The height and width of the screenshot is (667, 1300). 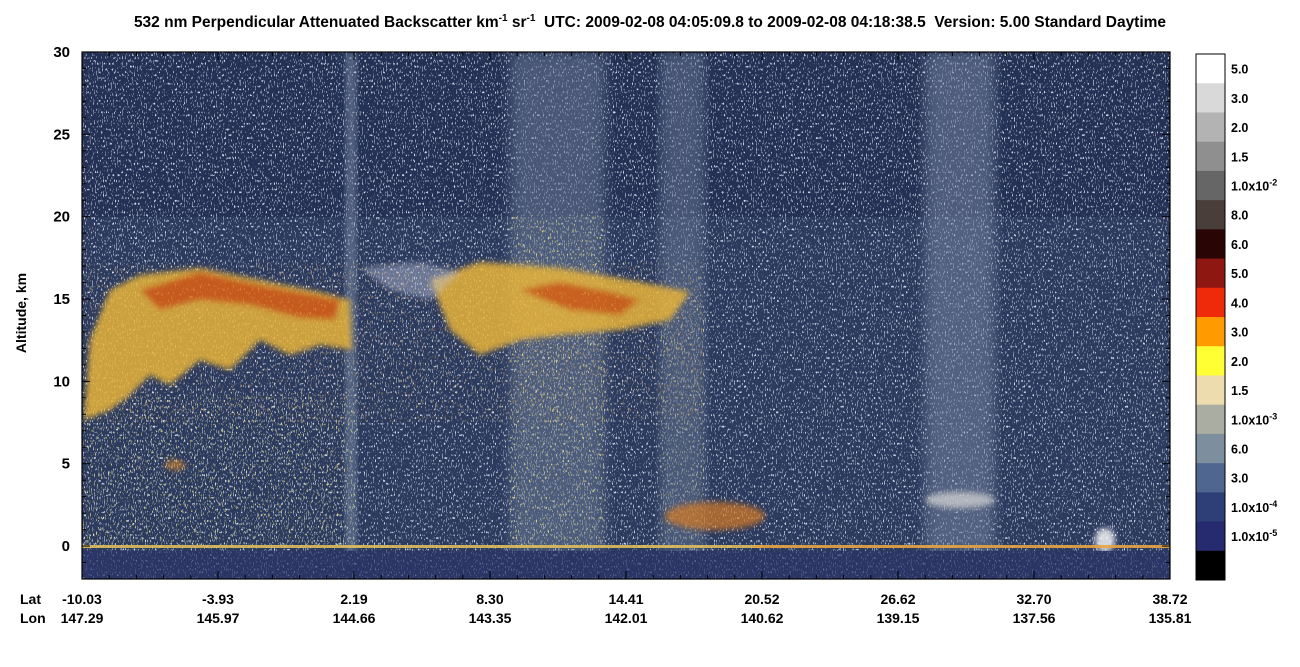 What do you see at coordinates (503, 18) in the screenshot?
I see `title-exponent-km: -1` at bounding box center [503, 18].